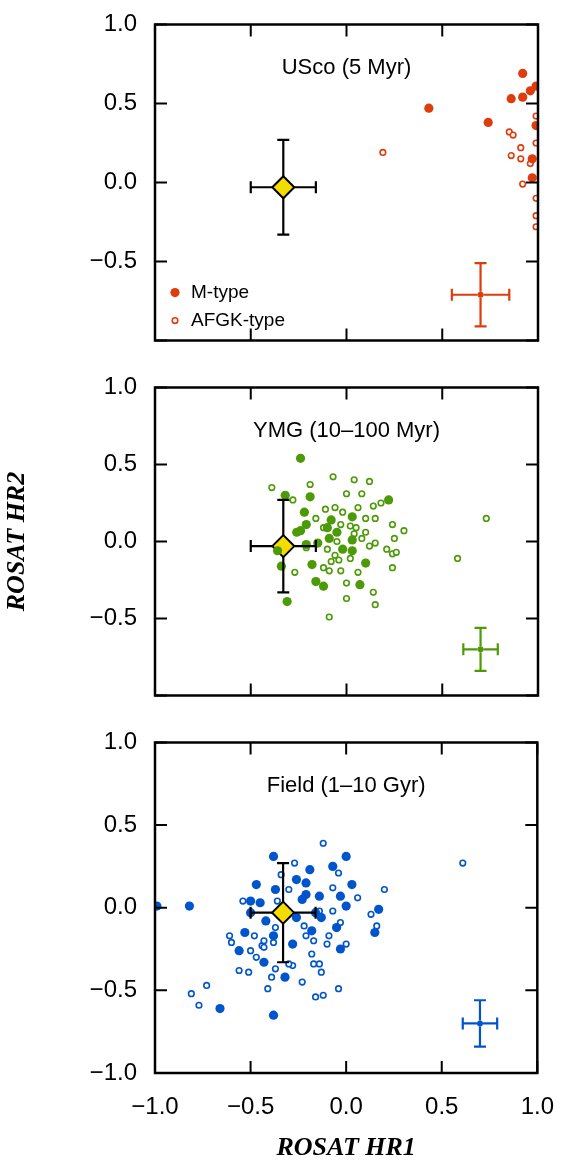  I want to click on x-tick-label: −1.0, so click(155, 1106).